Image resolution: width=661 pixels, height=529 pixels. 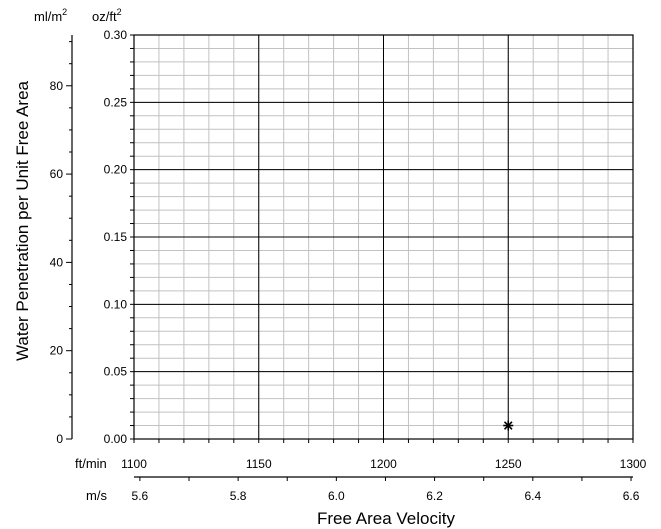 What do you see at coordinates (386, 518) in the screenshot?
I see `x-axis-title: Free Area Velocity` at bounding box center [386, 518].